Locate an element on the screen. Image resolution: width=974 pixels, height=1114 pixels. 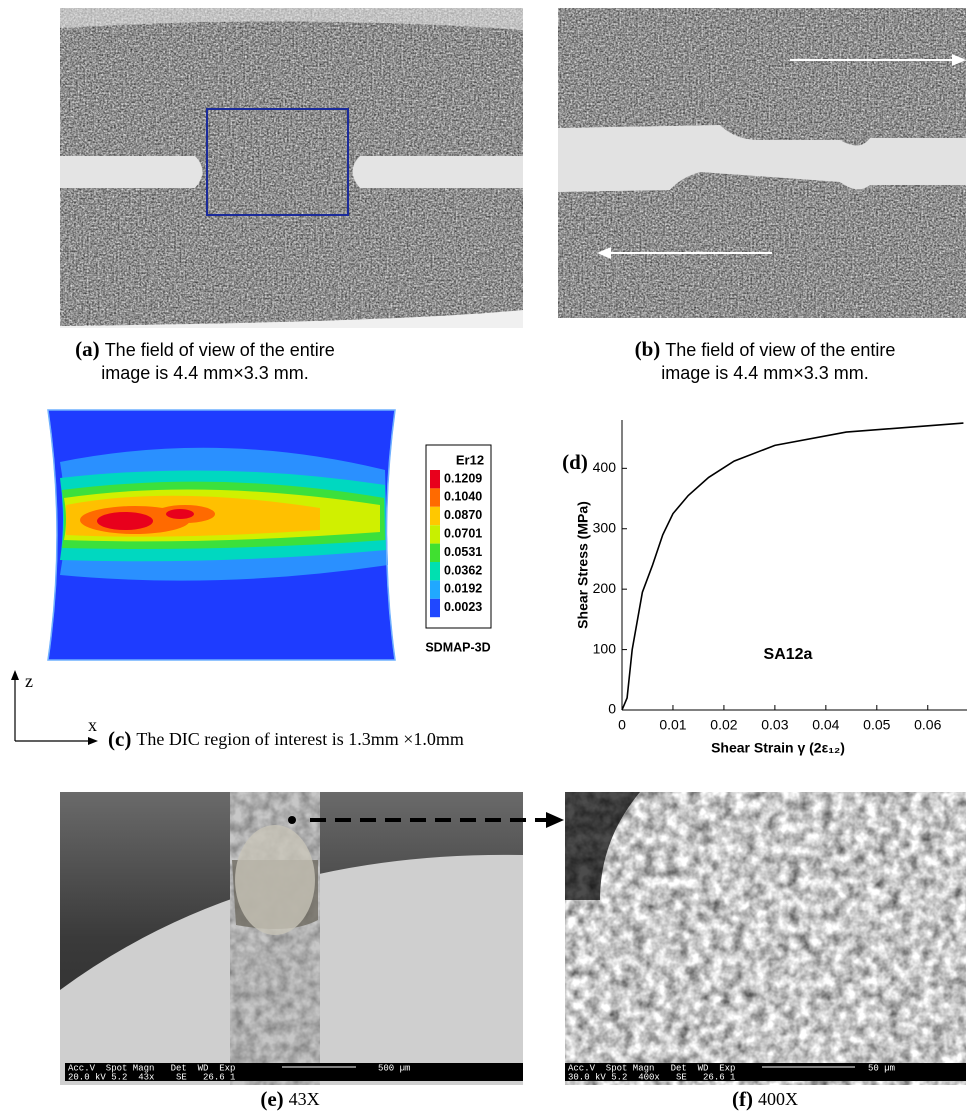
x-tick-label: 0 is located at coordinates (622, 725).